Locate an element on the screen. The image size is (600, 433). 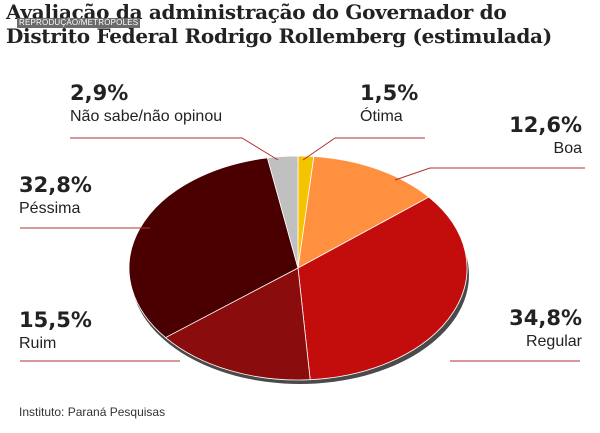
label-pessima: 32,8% Péssima is located at coordinates (55, 196).